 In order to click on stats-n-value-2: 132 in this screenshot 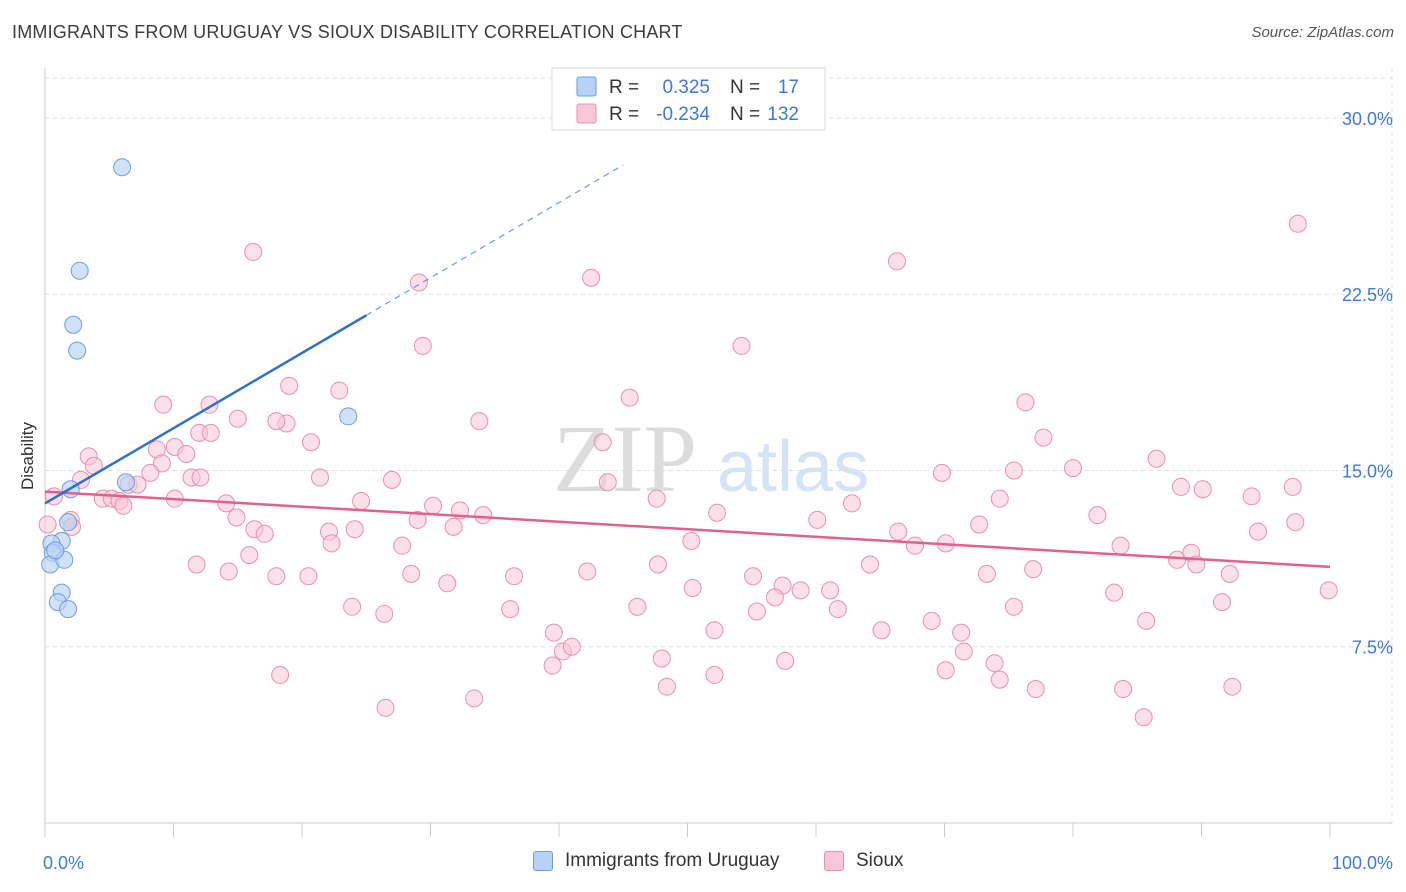, I will do `click(783, 114)`.